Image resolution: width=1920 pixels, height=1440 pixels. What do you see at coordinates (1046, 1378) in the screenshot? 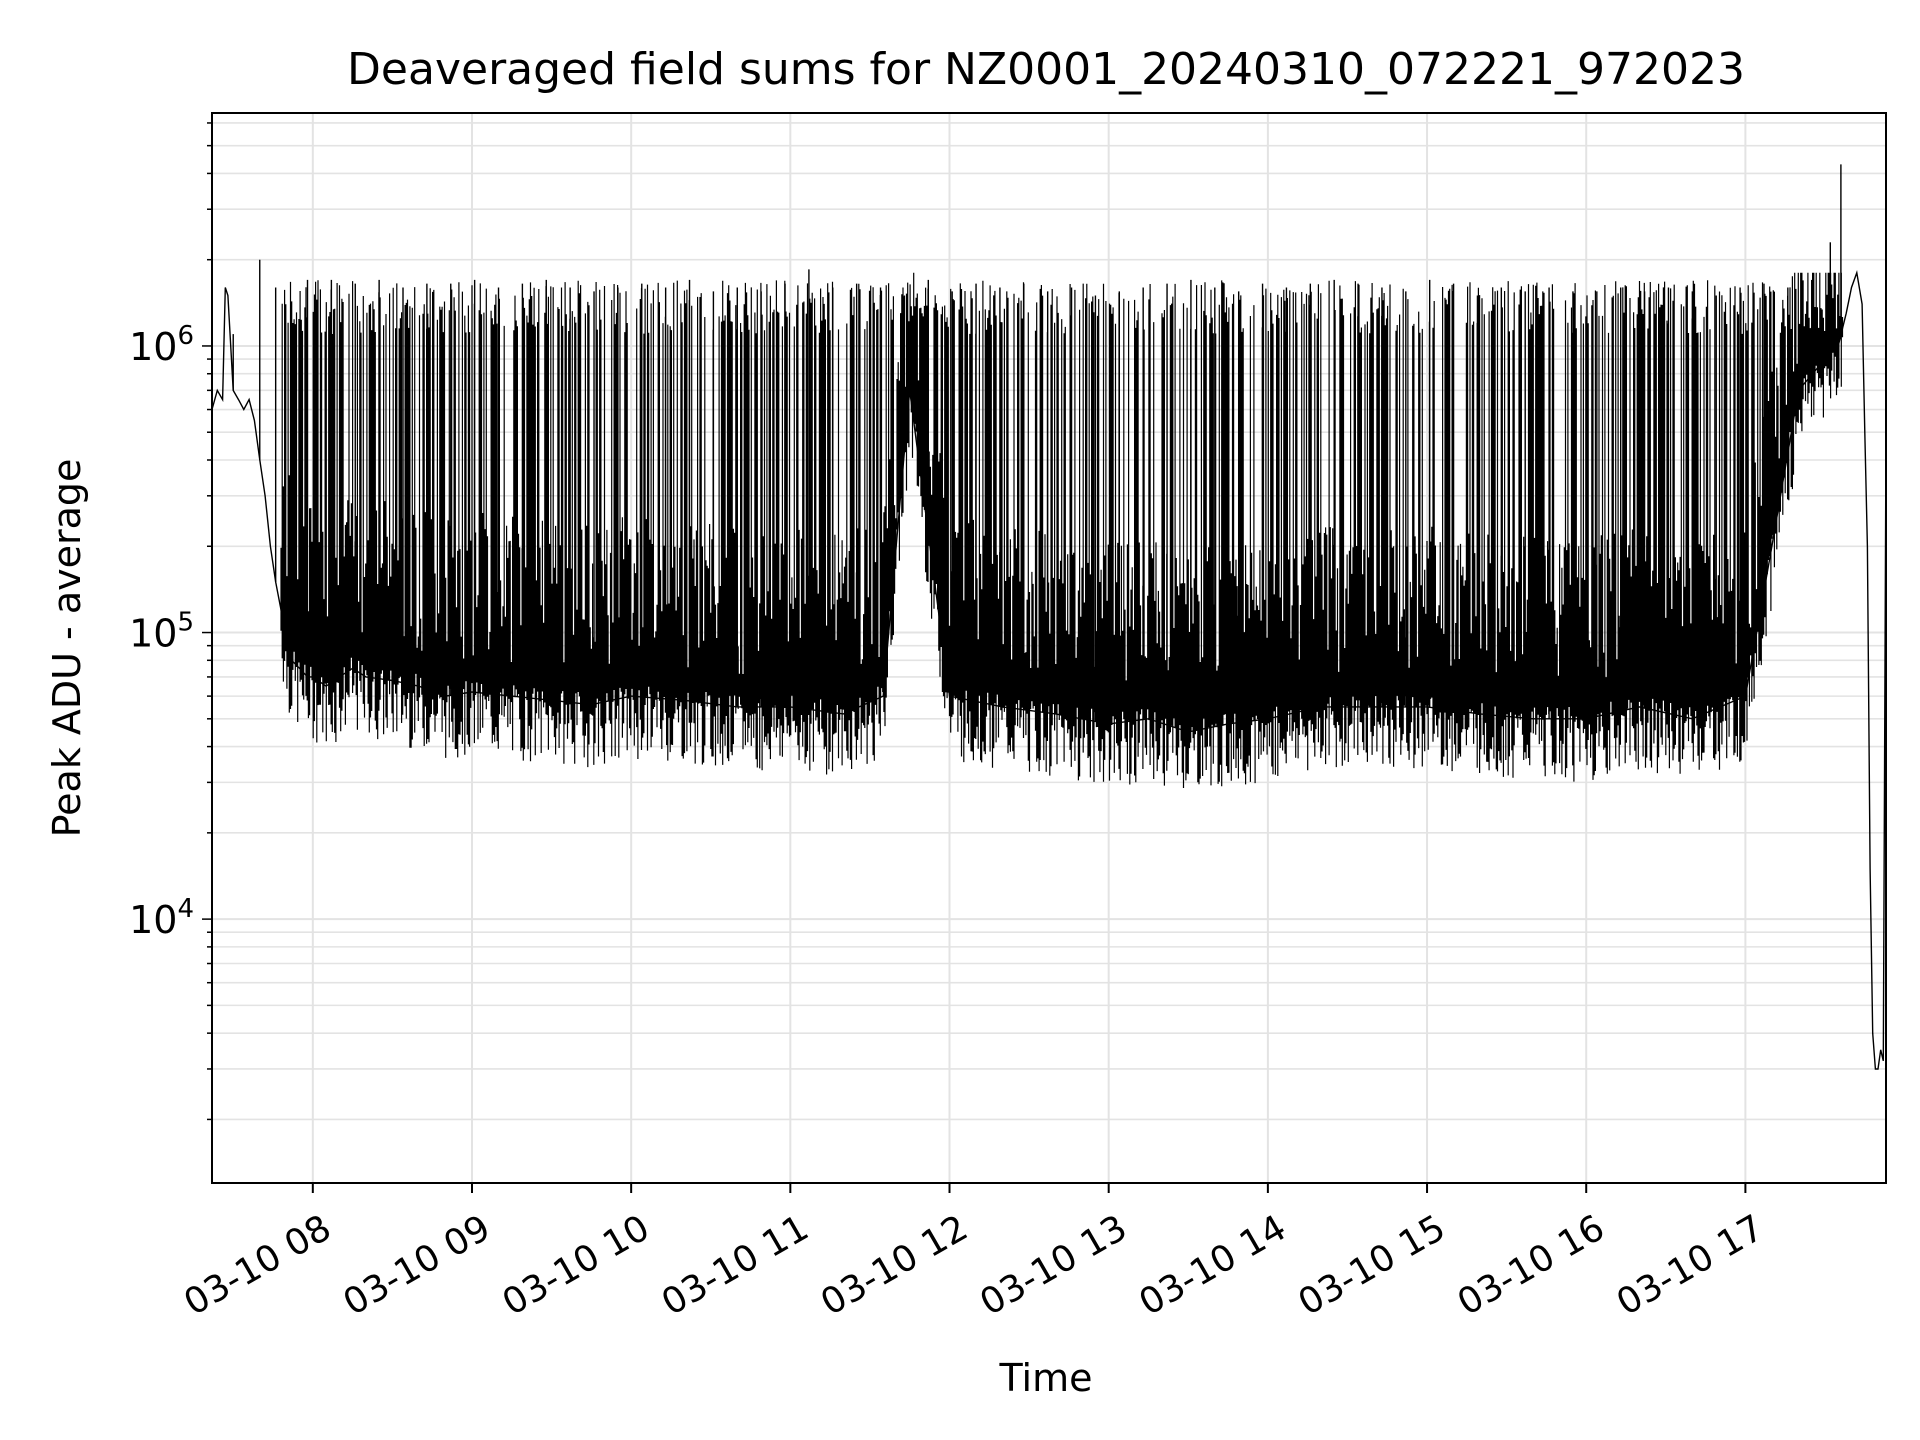
I see `x-axis-label: Time` at bounding box center [1046, 1378].